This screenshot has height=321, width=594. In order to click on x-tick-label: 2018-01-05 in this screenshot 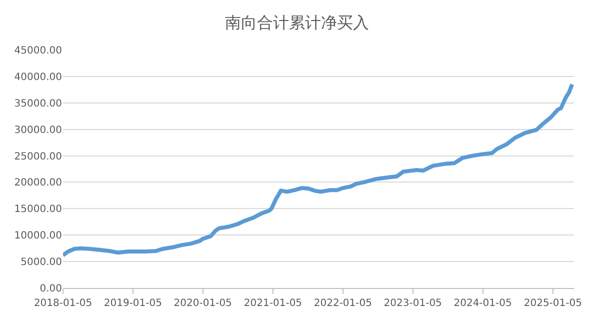, I will do `click(63, 303)`.